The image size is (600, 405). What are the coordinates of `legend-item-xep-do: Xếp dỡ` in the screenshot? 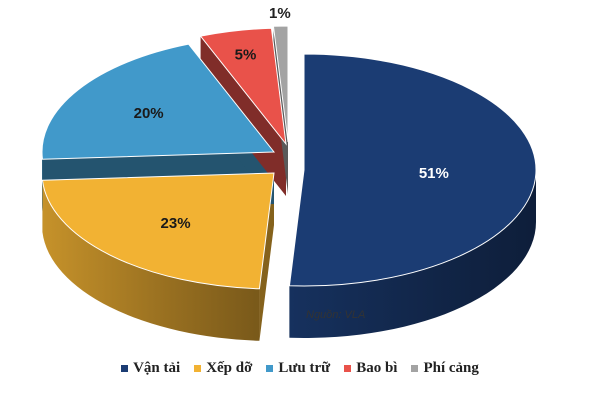 It's located at (223, 368).